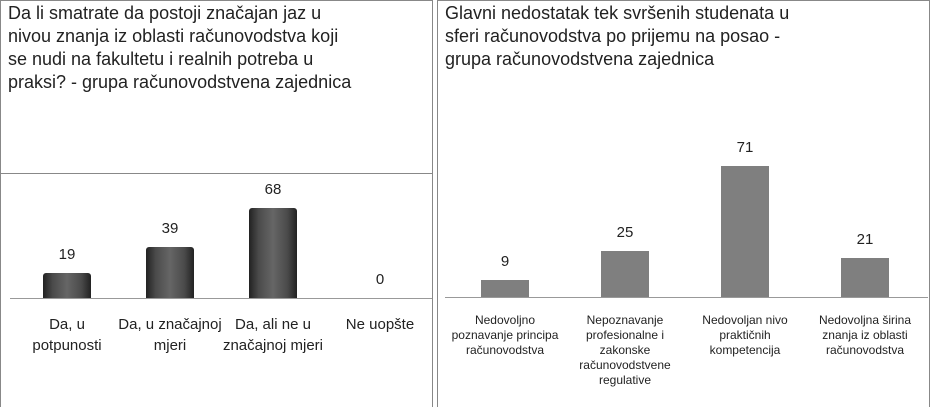 The height and width of the screenshot is (409, 930). I want to click on value-label: 68, so click(273, 190).